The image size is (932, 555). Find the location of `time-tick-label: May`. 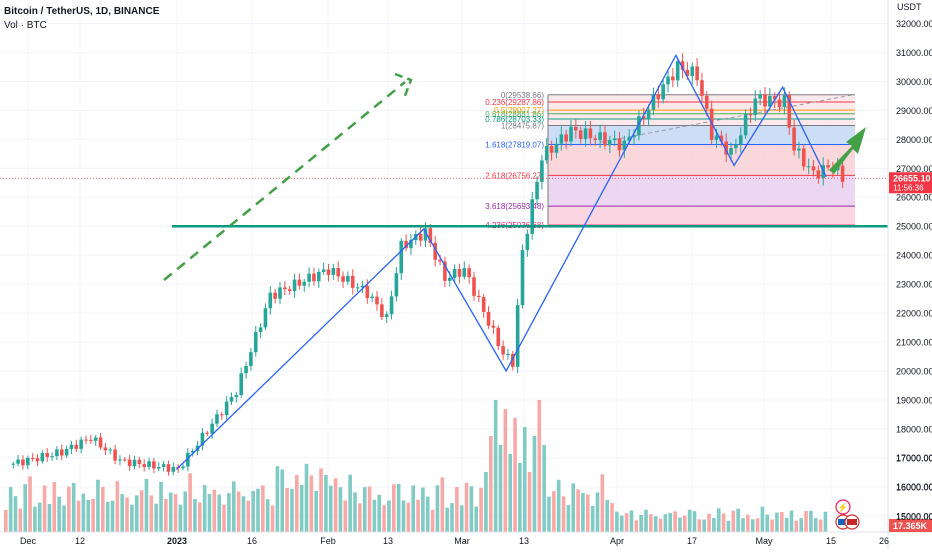

time-tick-label: May is located at coordinates (764, 541).